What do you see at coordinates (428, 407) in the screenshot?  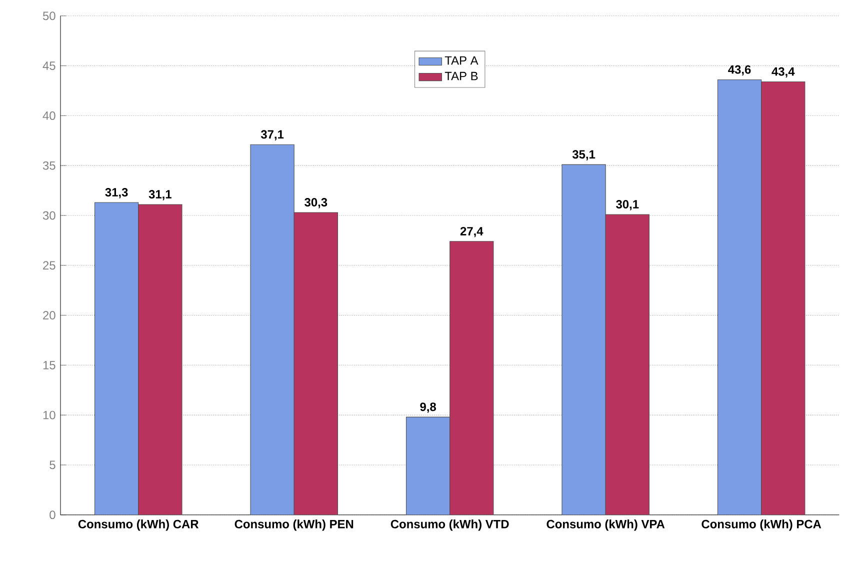 I see `data-label: 9,8` at bounding box center [428, 407].